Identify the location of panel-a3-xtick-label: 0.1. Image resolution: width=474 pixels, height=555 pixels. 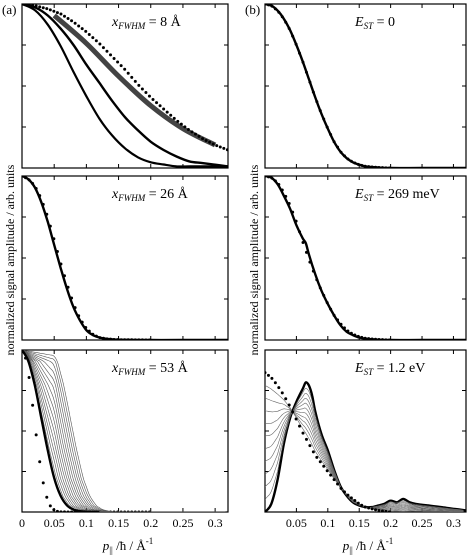
(86, 523).